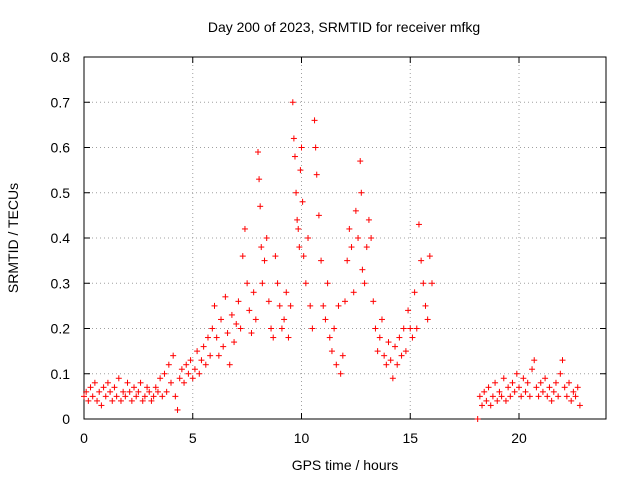 Image resolution: width=640 pixels, height=480 pixels. Describe the element at coordinates (61, 193) in the screenshot. I see `y-tick-label: 0.5` at that location.